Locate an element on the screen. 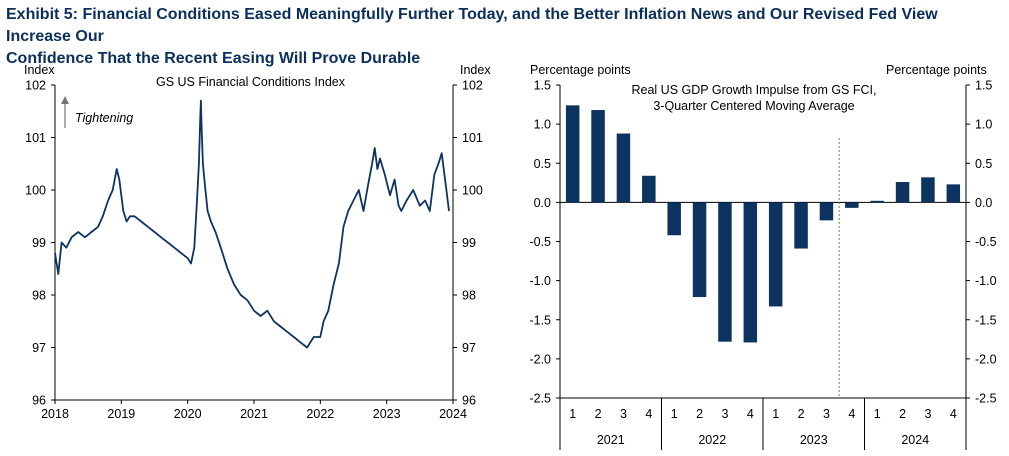 This screenshot has width=1009, height=456. gdp-right-tick-label: 0.5 is located at coordinates (983, 164).